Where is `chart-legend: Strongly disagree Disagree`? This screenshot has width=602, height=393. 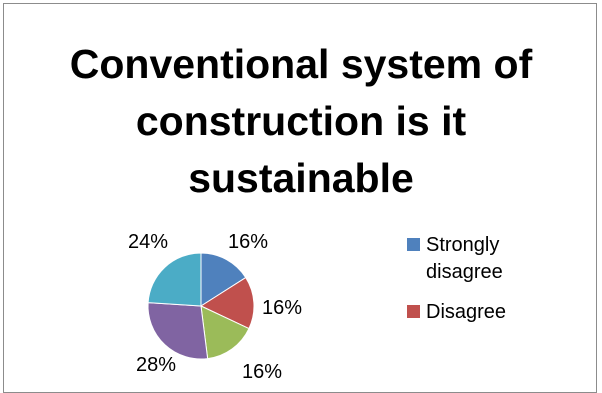
chart-legend: Strongly disagree Disagree is located at coordinates (497, 285).